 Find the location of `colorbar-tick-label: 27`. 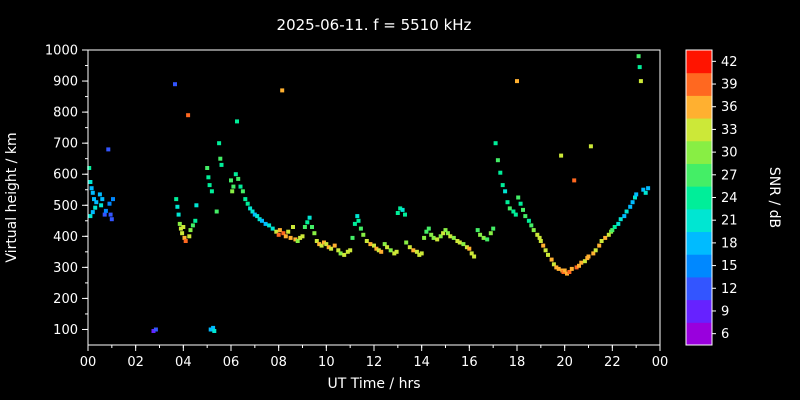

colorbar-tick-label: 27 is located at coordinates (729, 175).